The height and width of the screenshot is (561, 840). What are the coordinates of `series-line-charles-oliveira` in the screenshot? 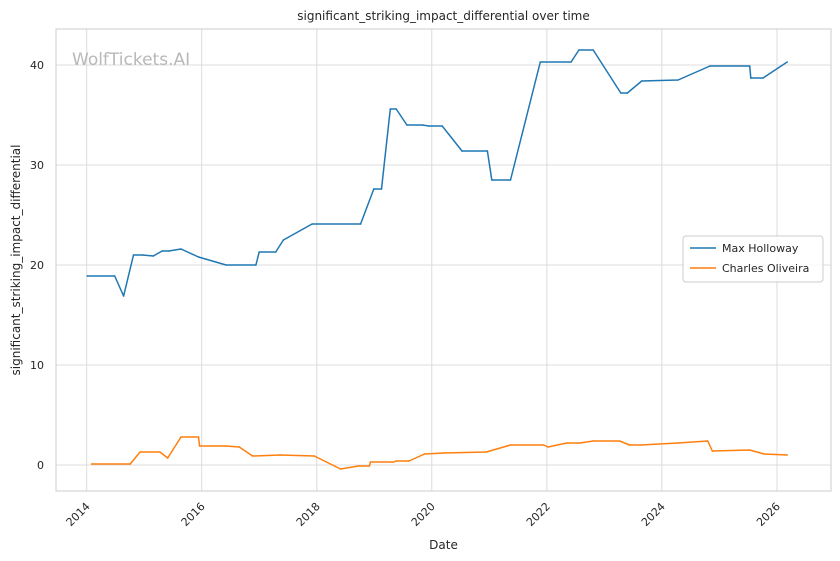 It's located at (439, 453).